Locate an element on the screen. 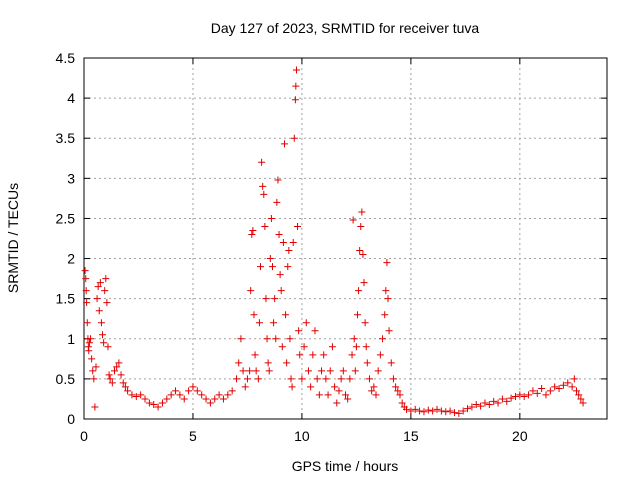 This screenshot has width=640, height=480. x-tick-label: 20 is located at coordinates (520, 436).